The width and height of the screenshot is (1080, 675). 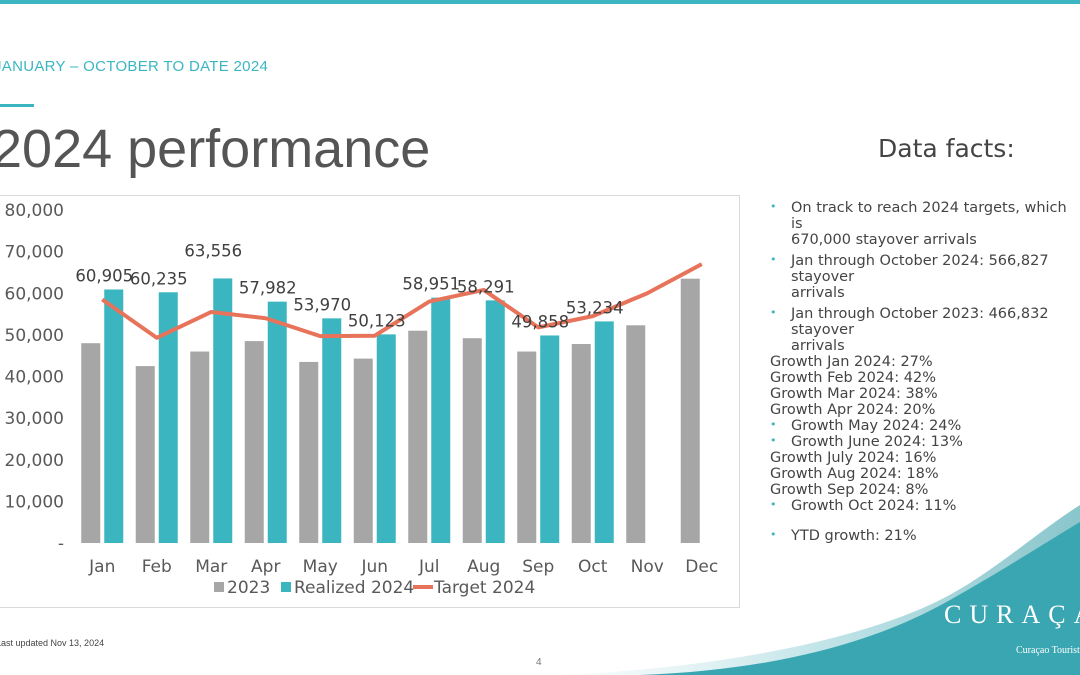 What do you see at coordinates (539, 662) in the screenshot?
I see `page-number: 4` at bounding box center [539, 662].